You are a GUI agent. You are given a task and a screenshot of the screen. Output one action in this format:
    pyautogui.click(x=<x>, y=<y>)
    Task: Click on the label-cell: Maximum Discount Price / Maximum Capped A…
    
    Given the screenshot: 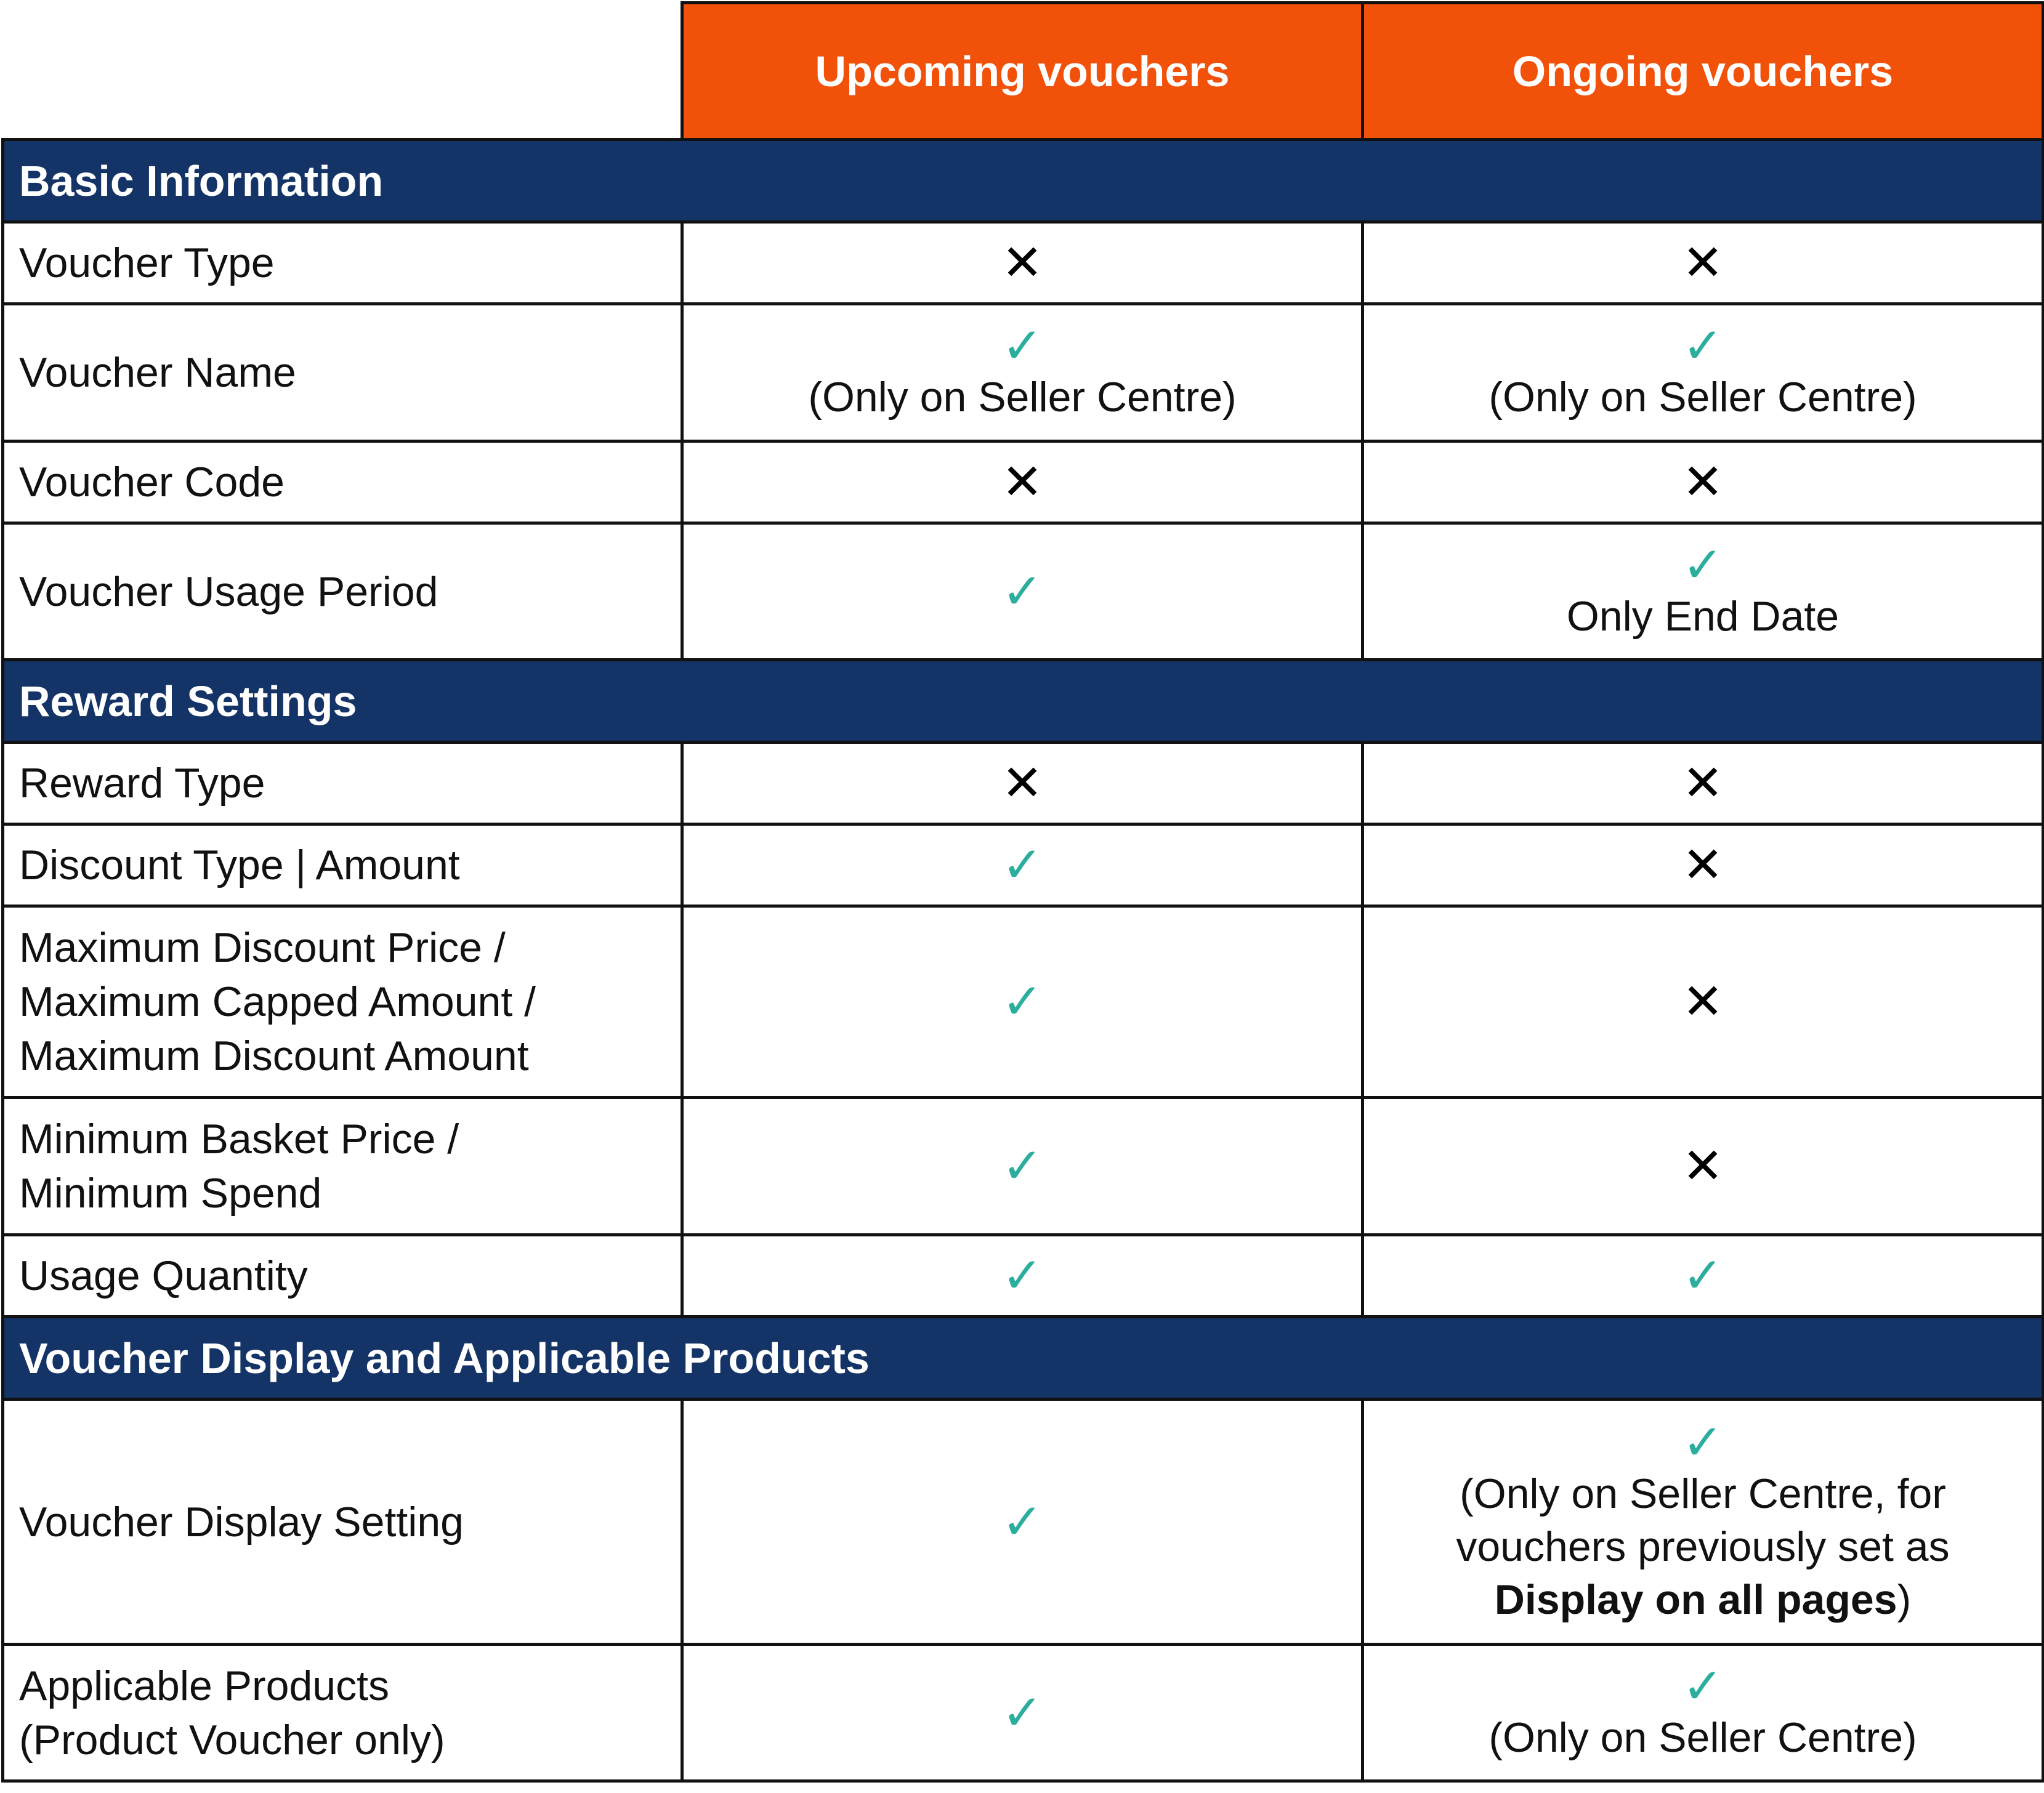 What is the action you would take?
    pyautogui.click(x=342, y=1002)
    